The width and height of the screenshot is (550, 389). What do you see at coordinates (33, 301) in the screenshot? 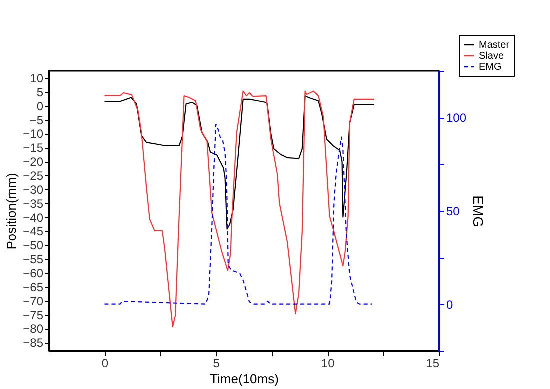
I see `y-tick-label: −70` at bounding box center [33, 301].